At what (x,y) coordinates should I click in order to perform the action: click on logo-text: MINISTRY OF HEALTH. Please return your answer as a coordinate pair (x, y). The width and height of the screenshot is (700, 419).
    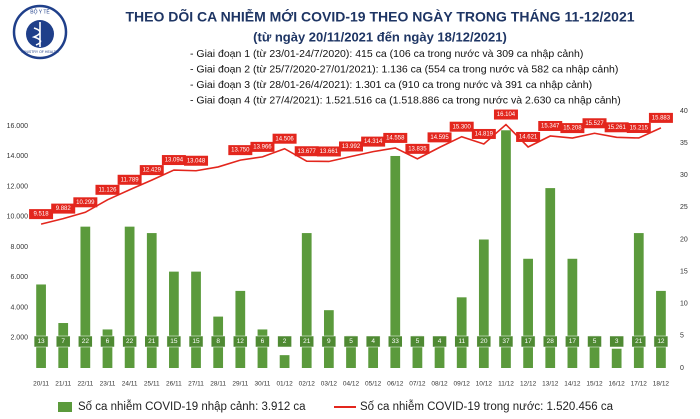
    Looking at the image, I should click on (40, 52).